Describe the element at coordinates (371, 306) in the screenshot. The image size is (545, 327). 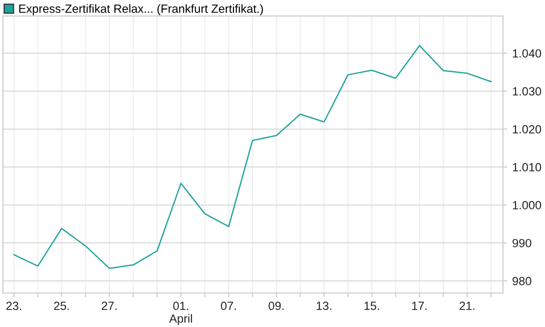
I see `x-tick-label: 15.` at that location.